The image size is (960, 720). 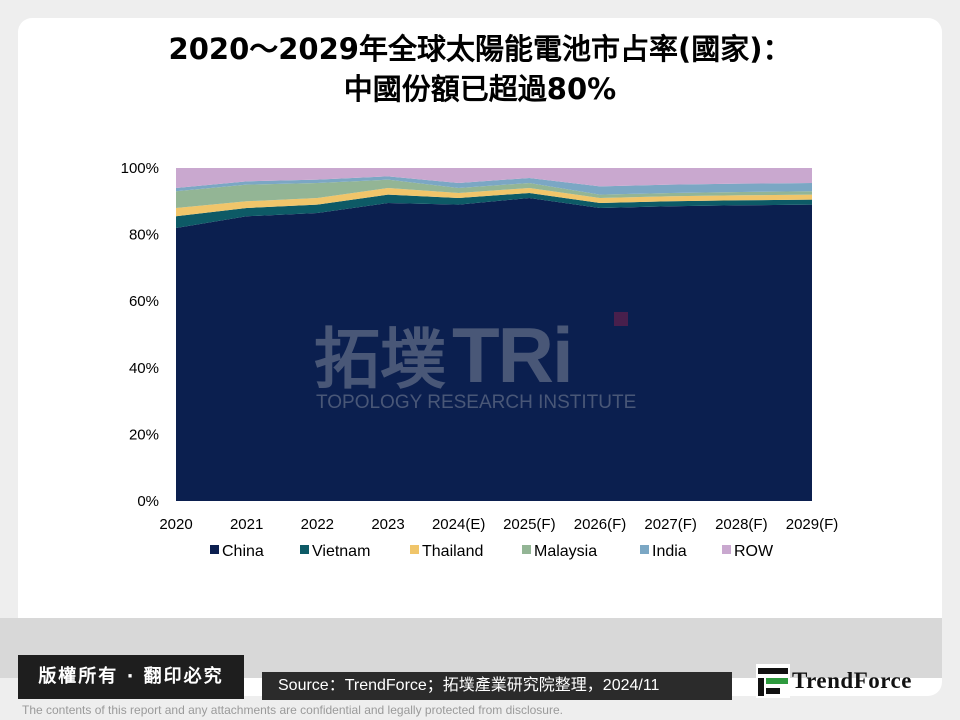 I want to click on legend-label-thailand: Thailand, so click(x=452, y=551).